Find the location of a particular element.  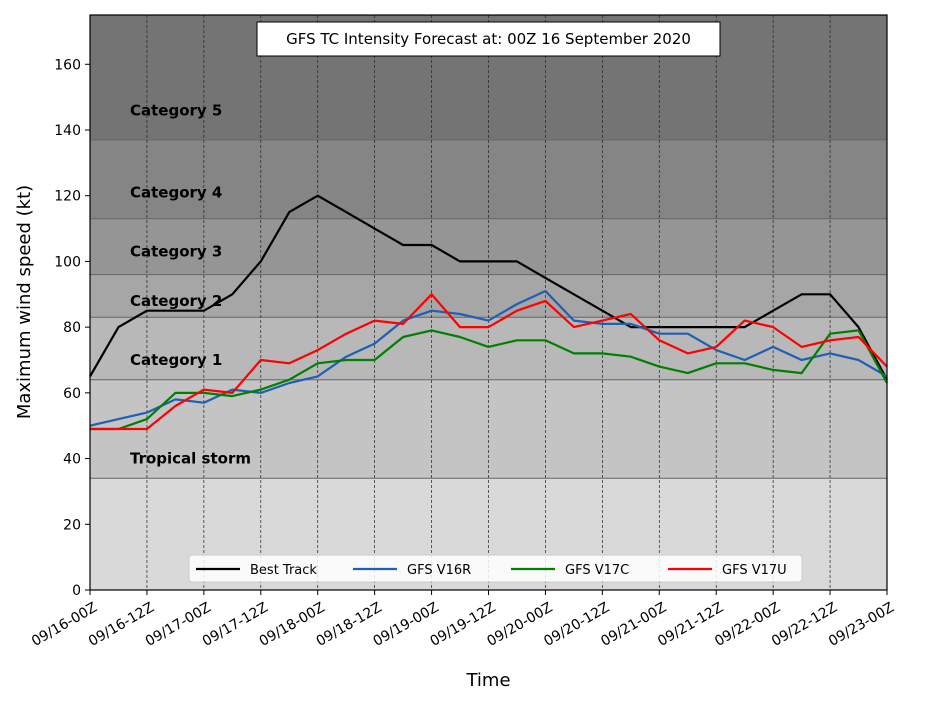

band-label: Category 2 is located at coordinates (176, 301).